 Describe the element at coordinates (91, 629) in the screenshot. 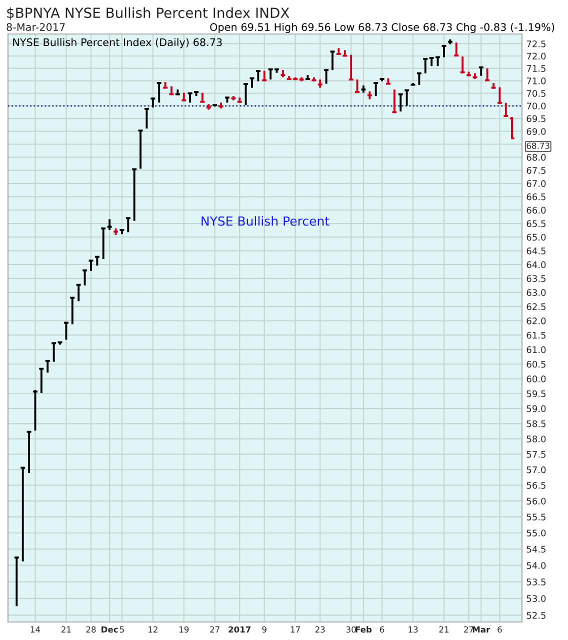

I see `x-tick-label: 28` at that location.